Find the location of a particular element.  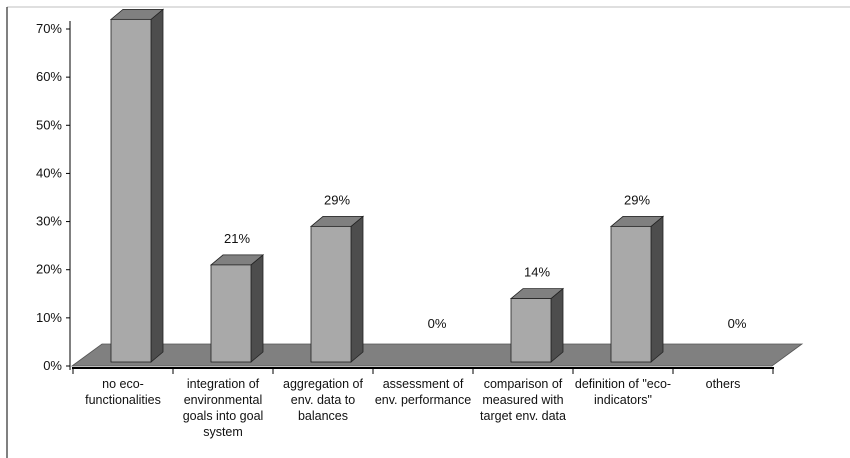

data-label: 14% is located at coordinates (537, 272).